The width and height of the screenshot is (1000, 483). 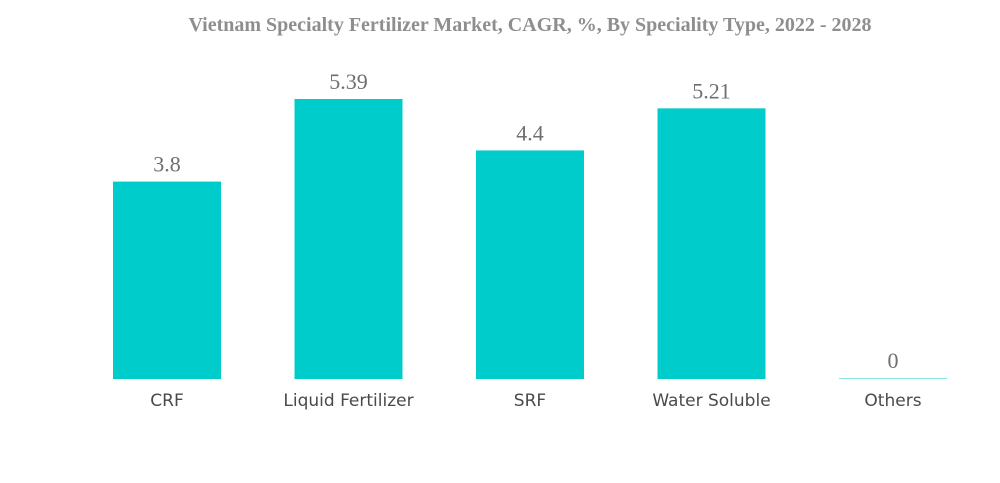 What do you see at coordinates (348, 401) in the screenshot?
I see `tick-label-liquid-fertilizer: Liquid Fertilizer` at bounding box center [348, 401].